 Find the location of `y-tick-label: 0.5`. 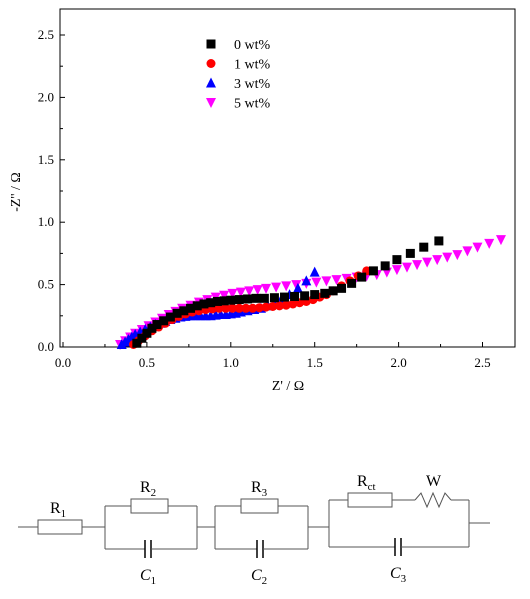

y-tick-label: 0.5 is located at coordinates (46, 284).